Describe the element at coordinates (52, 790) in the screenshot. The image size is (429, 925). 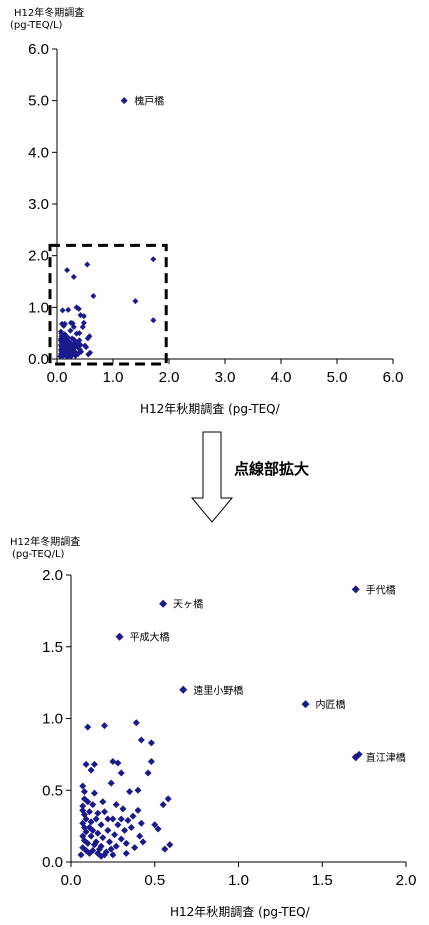
I see `bot-y-tick-label: 0.5` at that location.